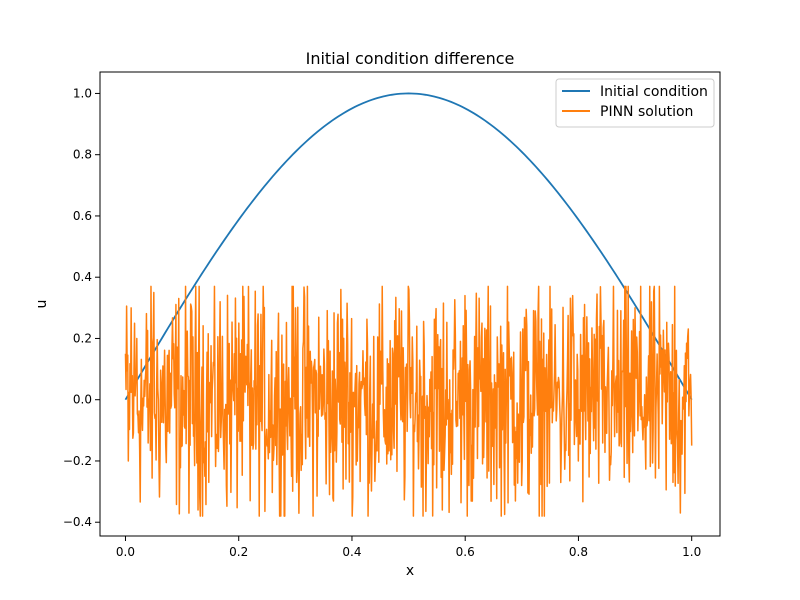 This screenshot has width=800, height=600. What do you see at coordinates (82, 338) in the screenshot?
I see `y-tick-label: 0.2` at bounding box center [82, 338].